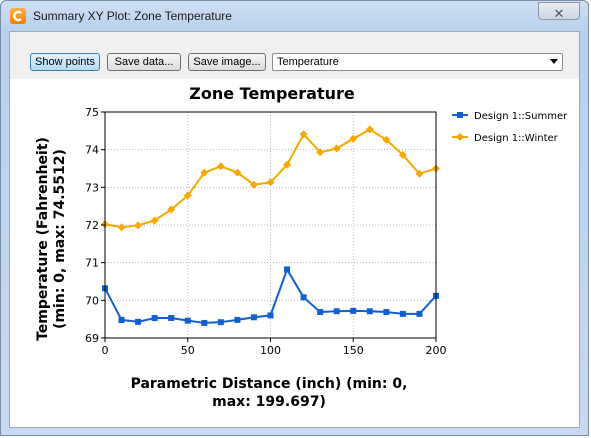 This screenshot has width=591, height=438. What do you see at coordinates (554, 61) in the screenshot?
I see `chevron-down-icon` at bounding box center [554, 61].